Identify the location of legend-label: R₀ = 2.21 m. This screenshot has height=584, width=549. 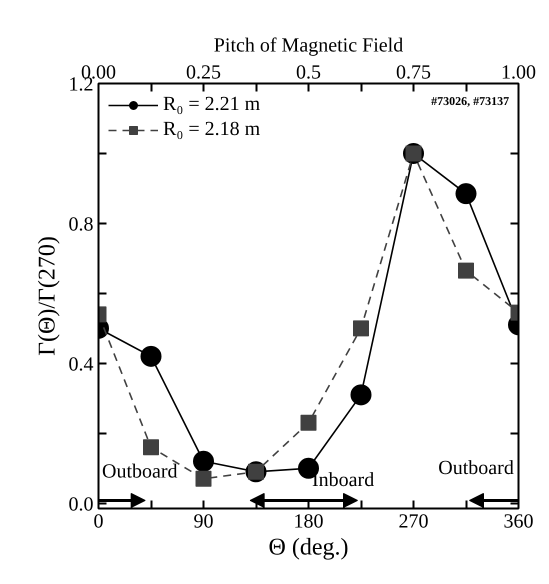
(211, 104).